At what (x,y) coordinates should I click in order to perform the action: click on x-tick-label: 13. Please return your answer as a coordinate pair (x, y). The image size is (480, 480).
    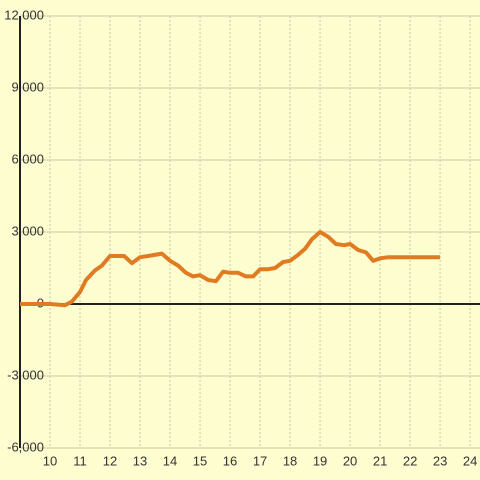
    Looking at the image, I should click on (140, 460).